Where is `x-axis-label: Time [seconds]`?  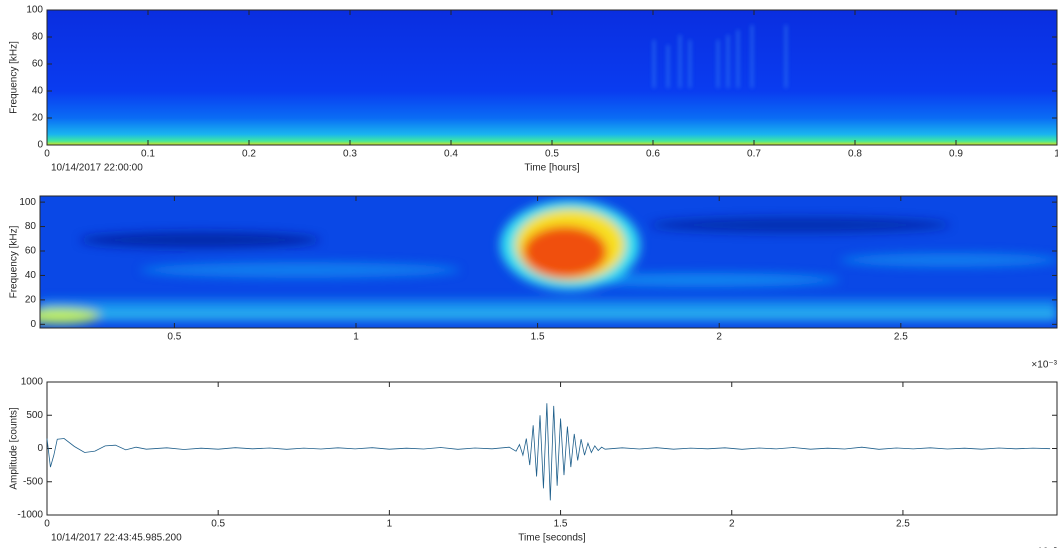 x-axis-label: Time [seconds] is located at coordinates (552, 538).